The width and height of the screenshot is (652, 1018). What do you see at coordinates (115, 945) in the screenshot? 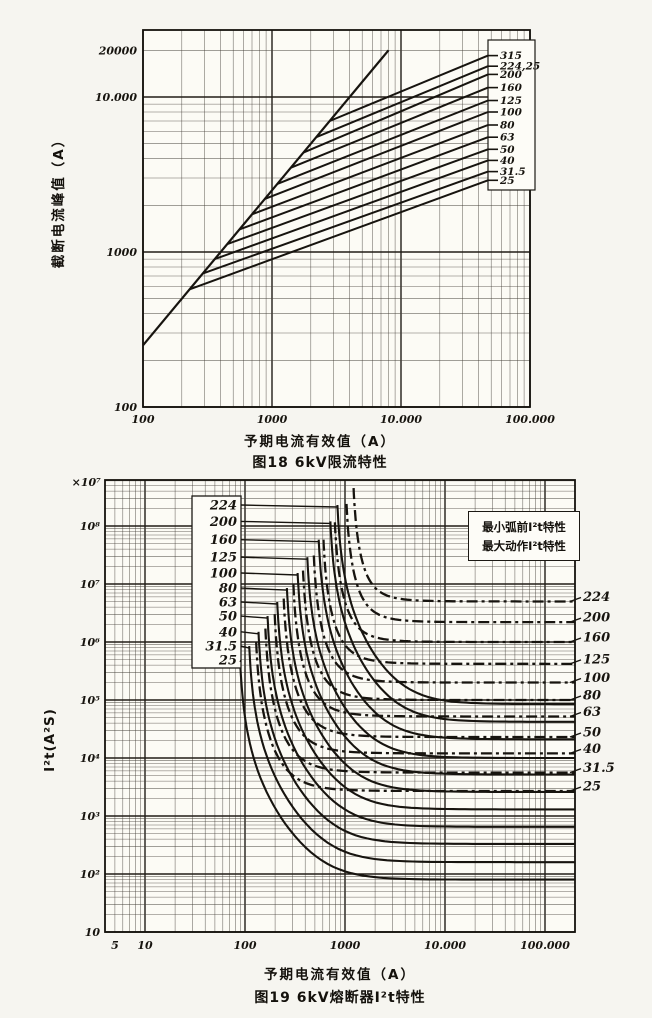
I see `svg-text: 5` at bounding box center [115, 945].